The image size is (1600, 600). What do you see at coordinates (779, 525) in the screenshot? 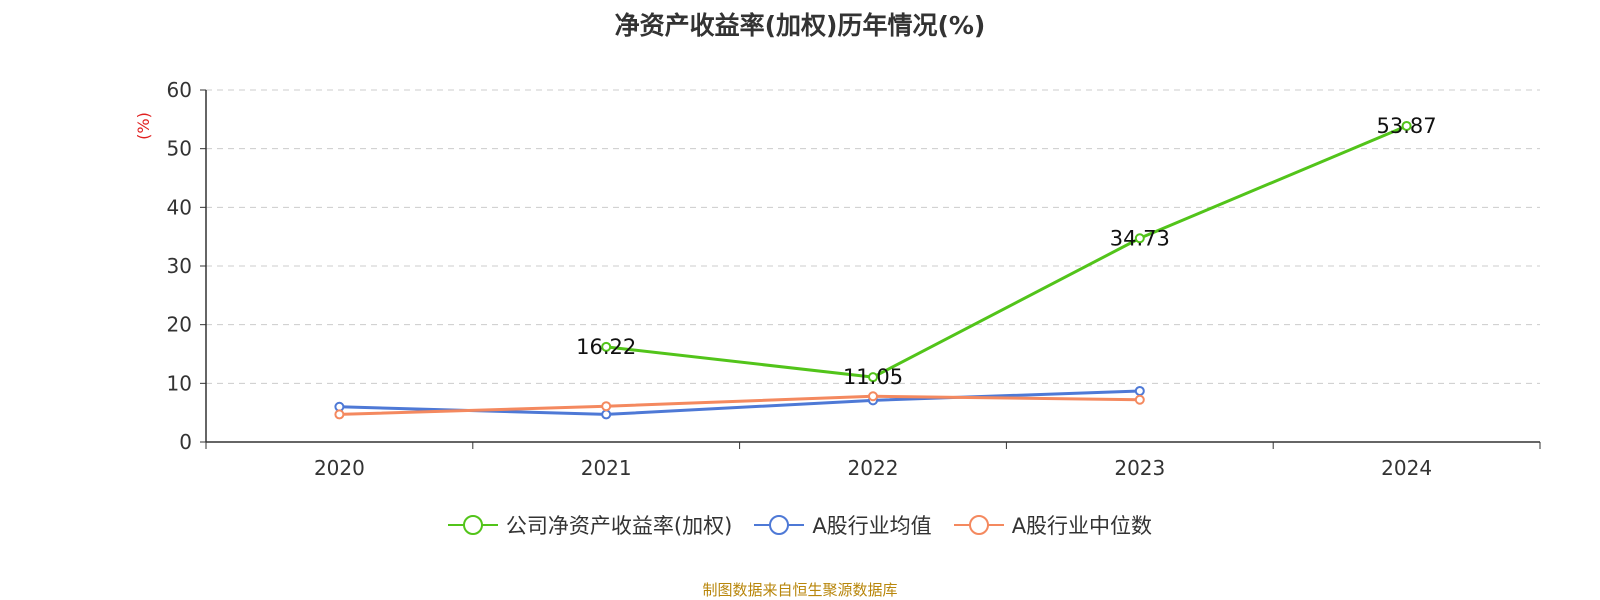
I see `legend-marker-blue-icon` at bounding box center [779, 525].